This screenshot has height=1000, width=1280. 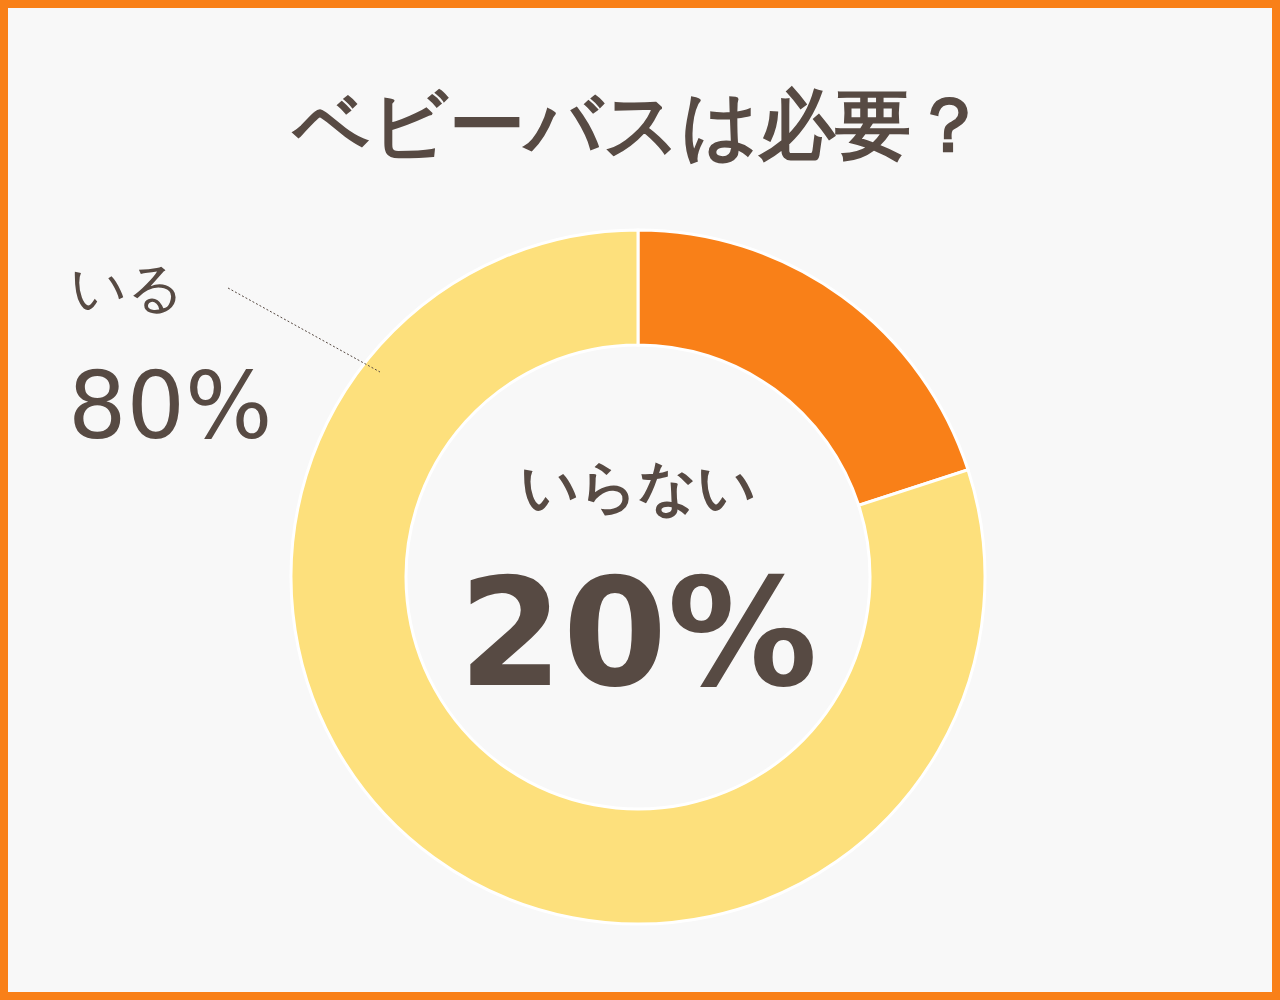 What do you see at coordinates (638, 487) in the screenshot?
I see `slice-label: いらない` at bounding box center [638, 487].